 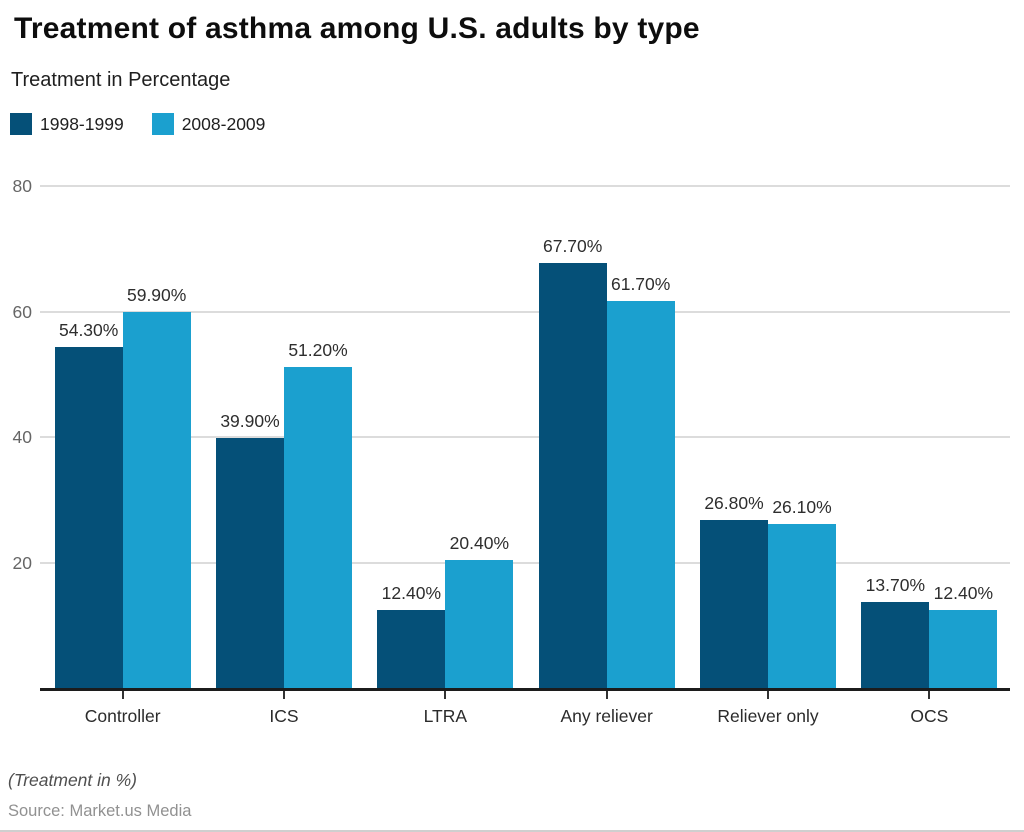 What do you see at coordinates (121, 80) in the screenshot?
I see `chart-subtitle: Treatment in Percentage` at bounding box center [121, 80].